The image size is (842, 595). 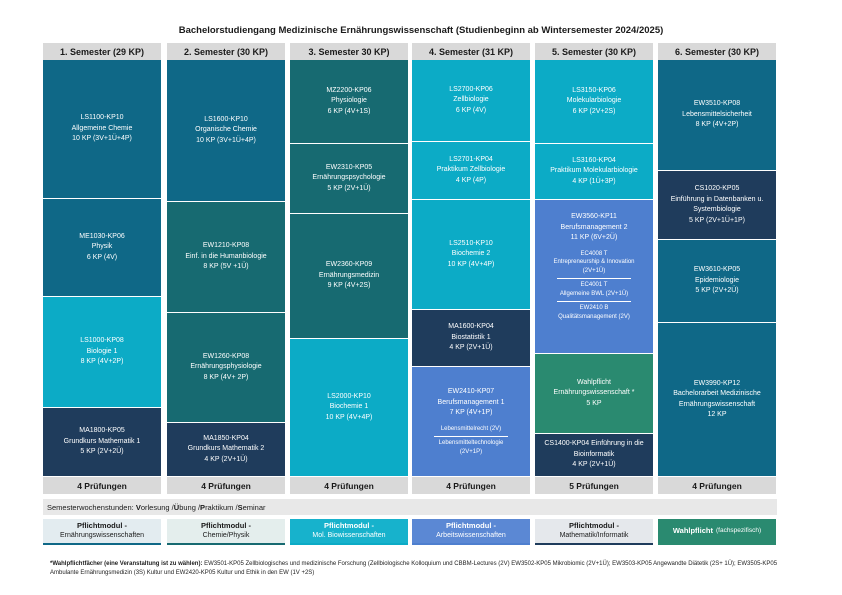 I want to click on module-title: Bachelorarbeit Medizinische, so click(x=717, y=393).